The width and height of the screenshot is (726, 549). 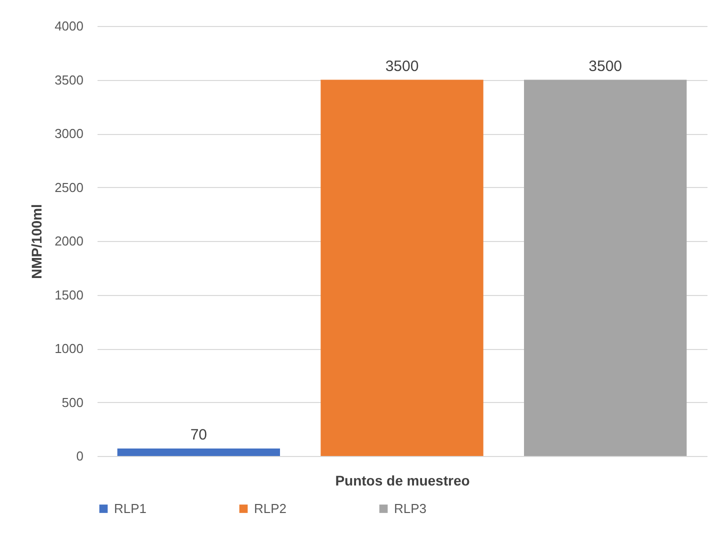 What do you see at coordinates (36, 241) in the screenshot?
I see `y-axis-title: NMP/100ml` at bounding box center [36, 241].